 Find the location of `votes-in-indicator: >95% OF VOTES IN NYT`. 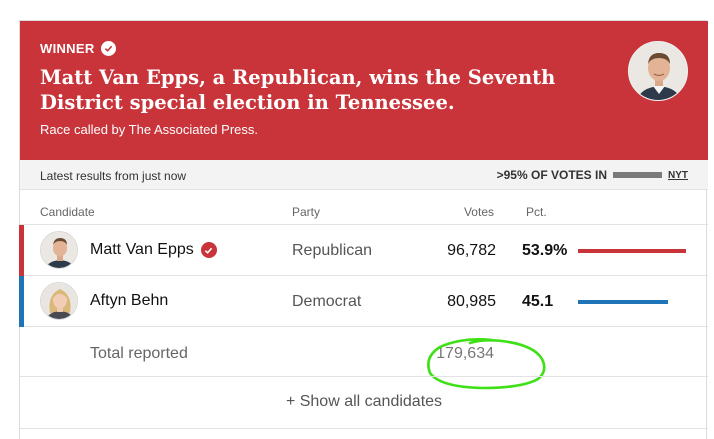

votes-in-indicator: >95% OF VOTES IN NYT is located at coordinates (592, 175).